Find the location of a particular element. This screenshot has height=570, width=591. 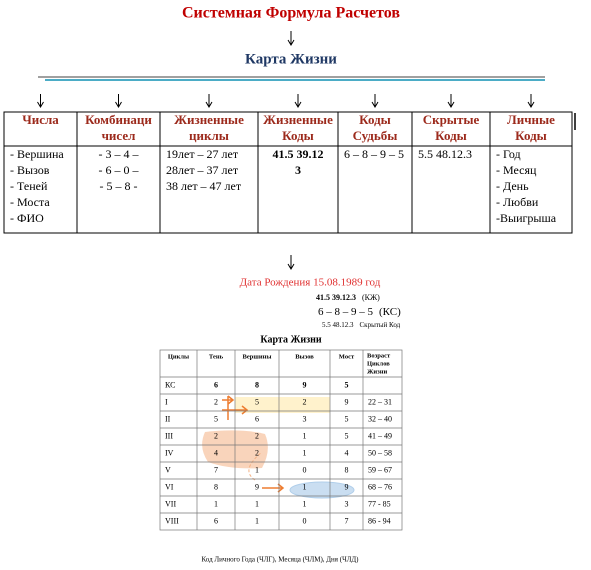

column-header: Вызов is located at coordinates (304, 356).